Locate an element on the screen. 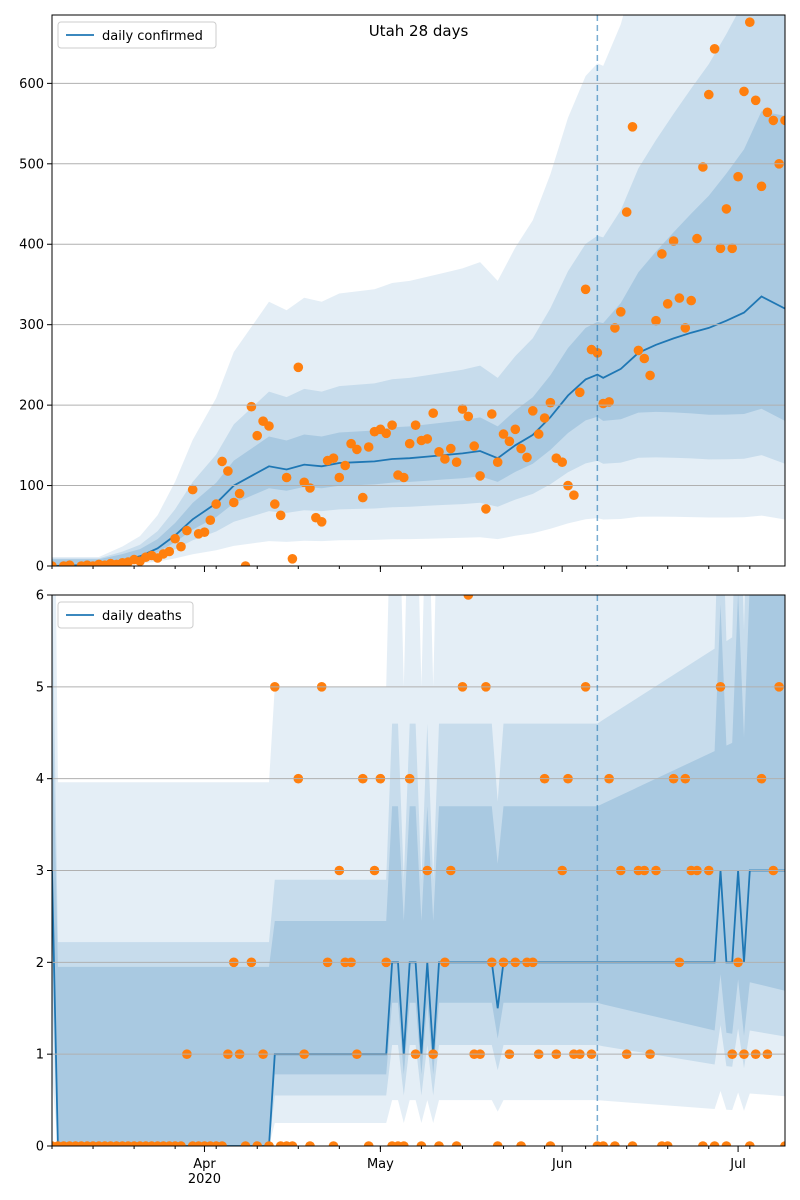 The height and width of the screenshot is (1200, 800). legend-box is located at coordinates (137, 35).